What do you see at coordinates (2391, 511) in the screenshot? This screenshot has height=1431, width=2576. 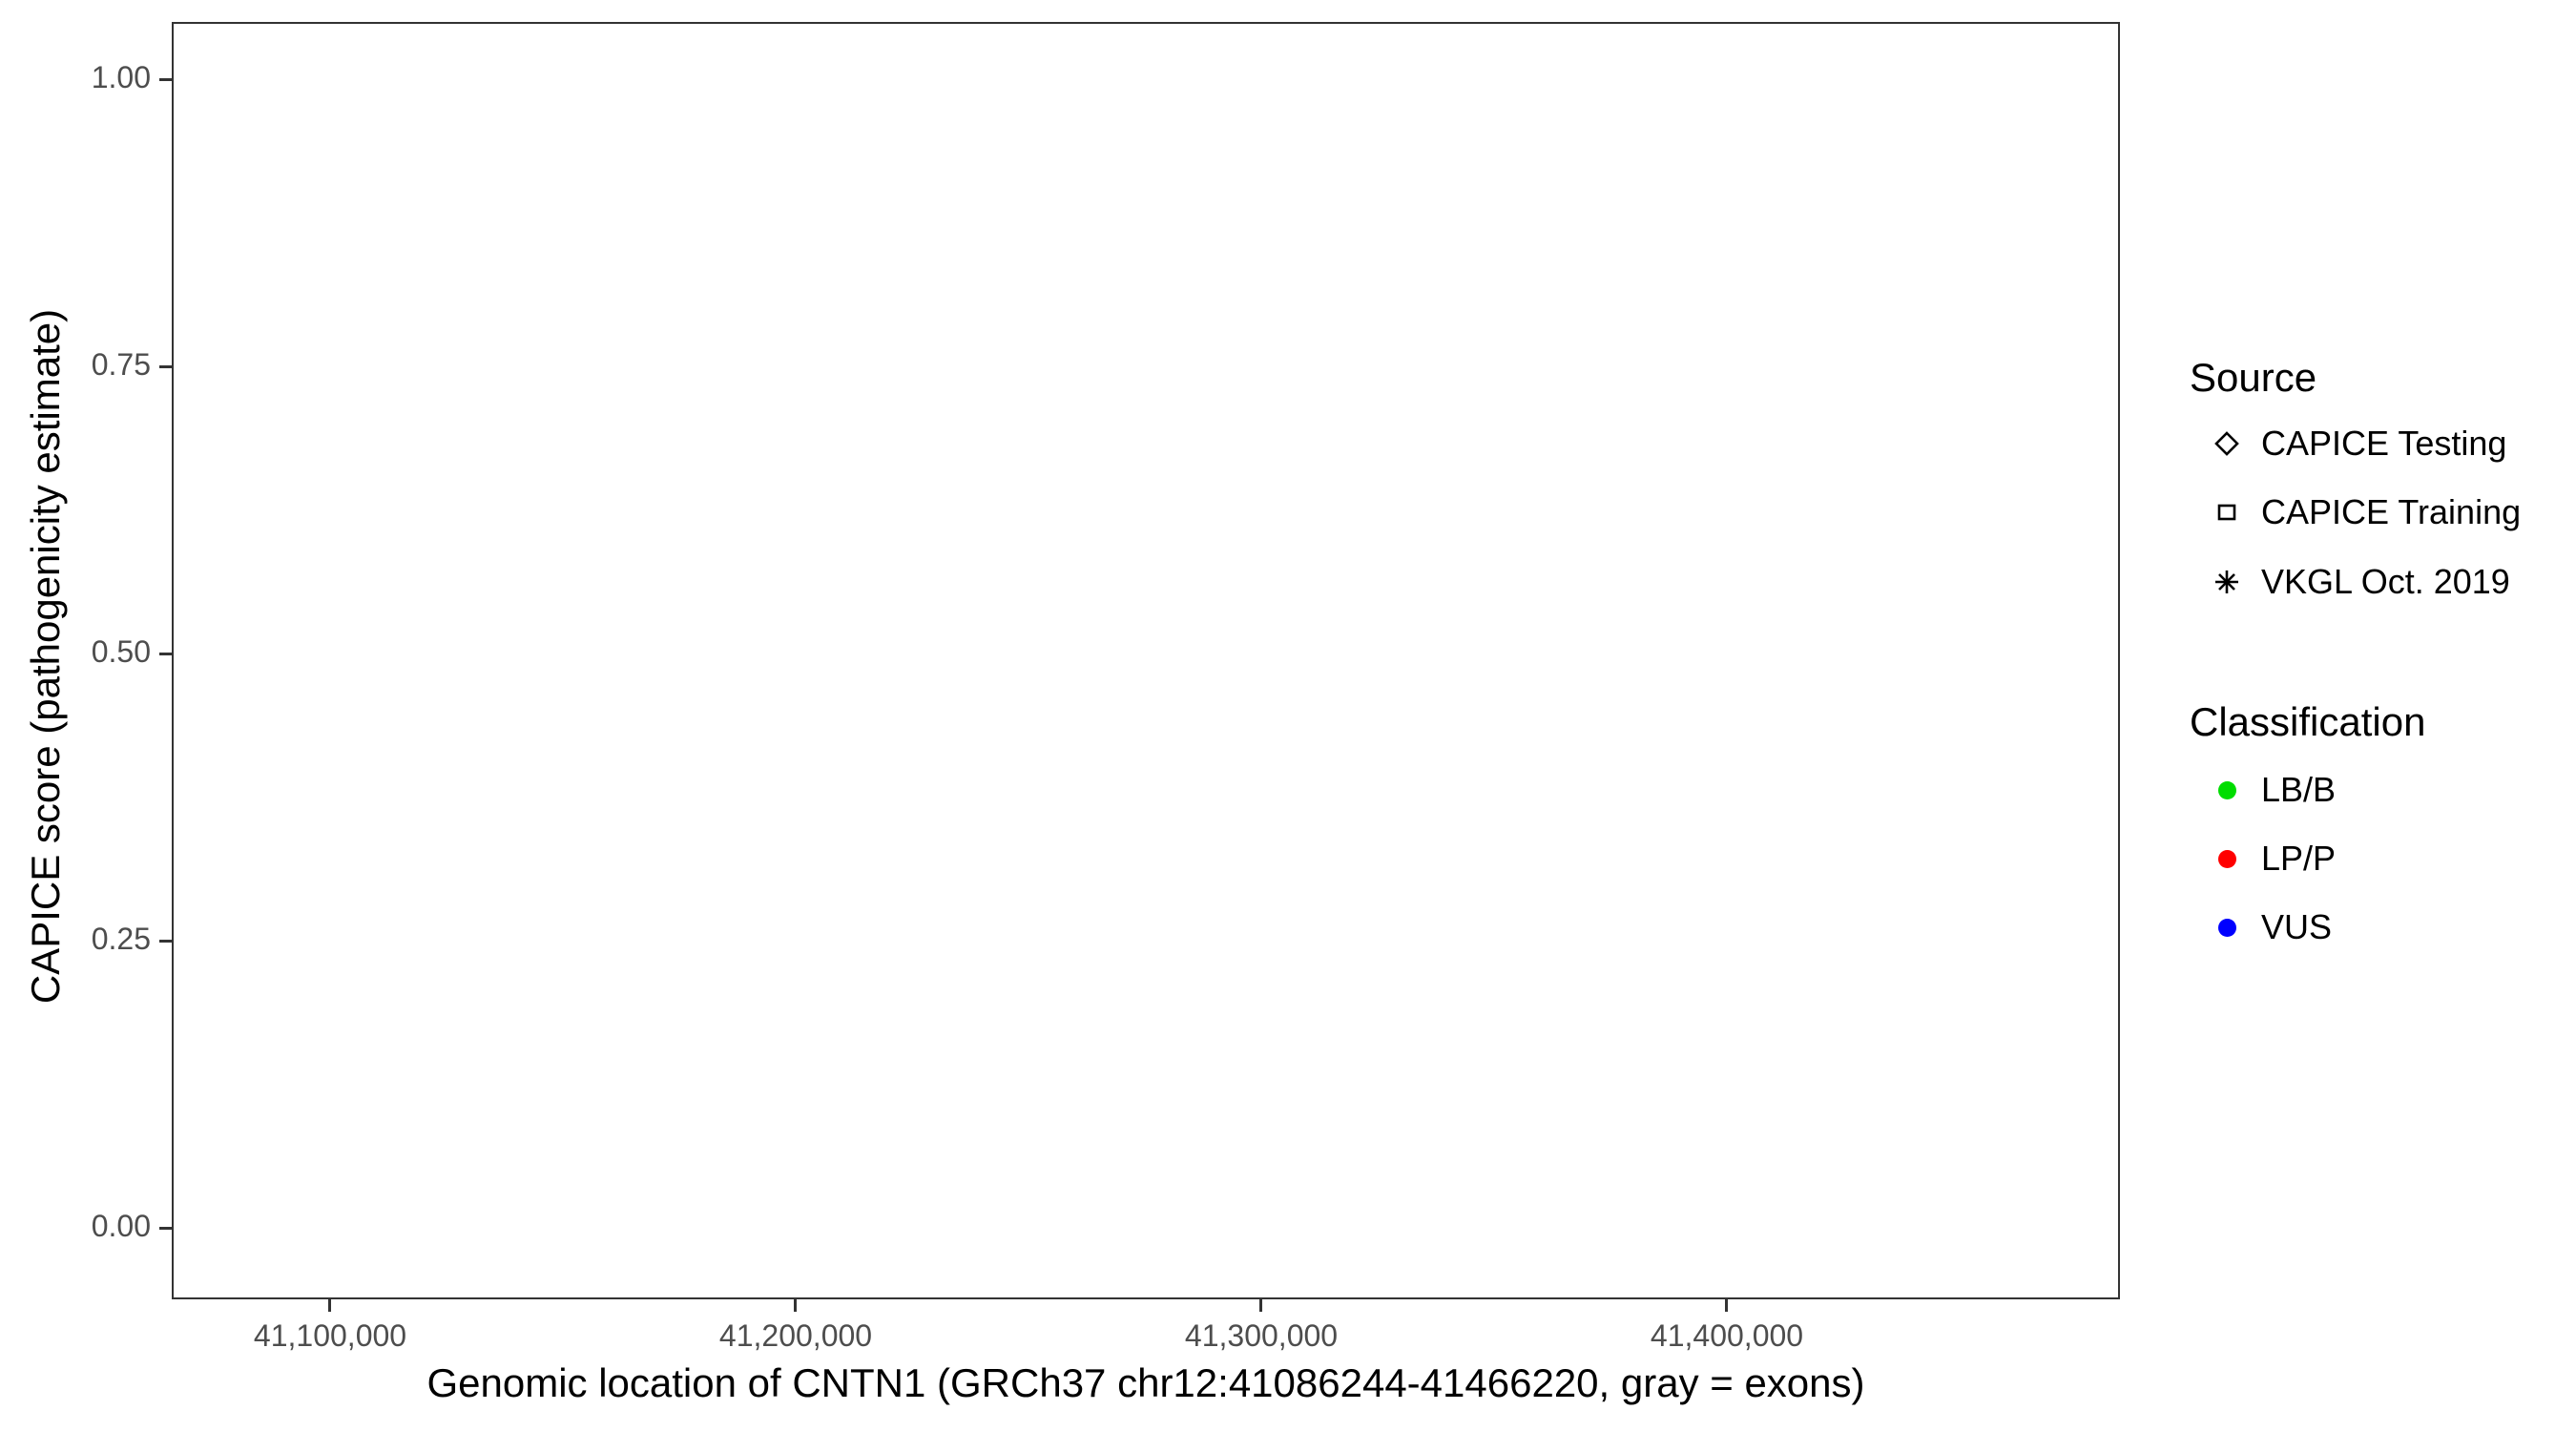 I see `legend-item-label: CAPICE Training` at bounding box center [2391, 511].